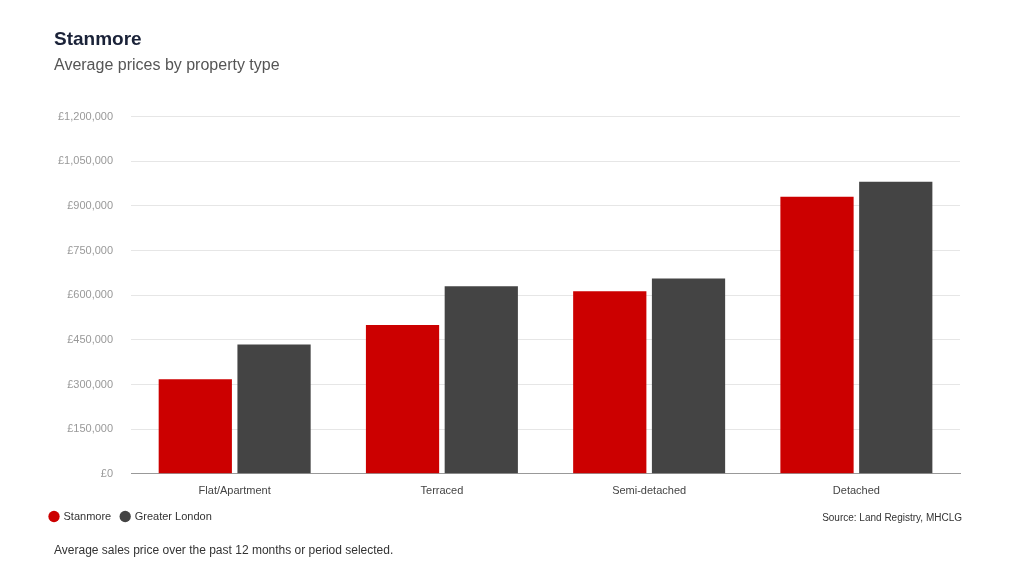 This screenshot has height=587, width=1024. What do you see at coordinates (234, 490) in the screenshot?
I see `x-tick-label: Flat/Apartment` at bounding box center [234, 490].